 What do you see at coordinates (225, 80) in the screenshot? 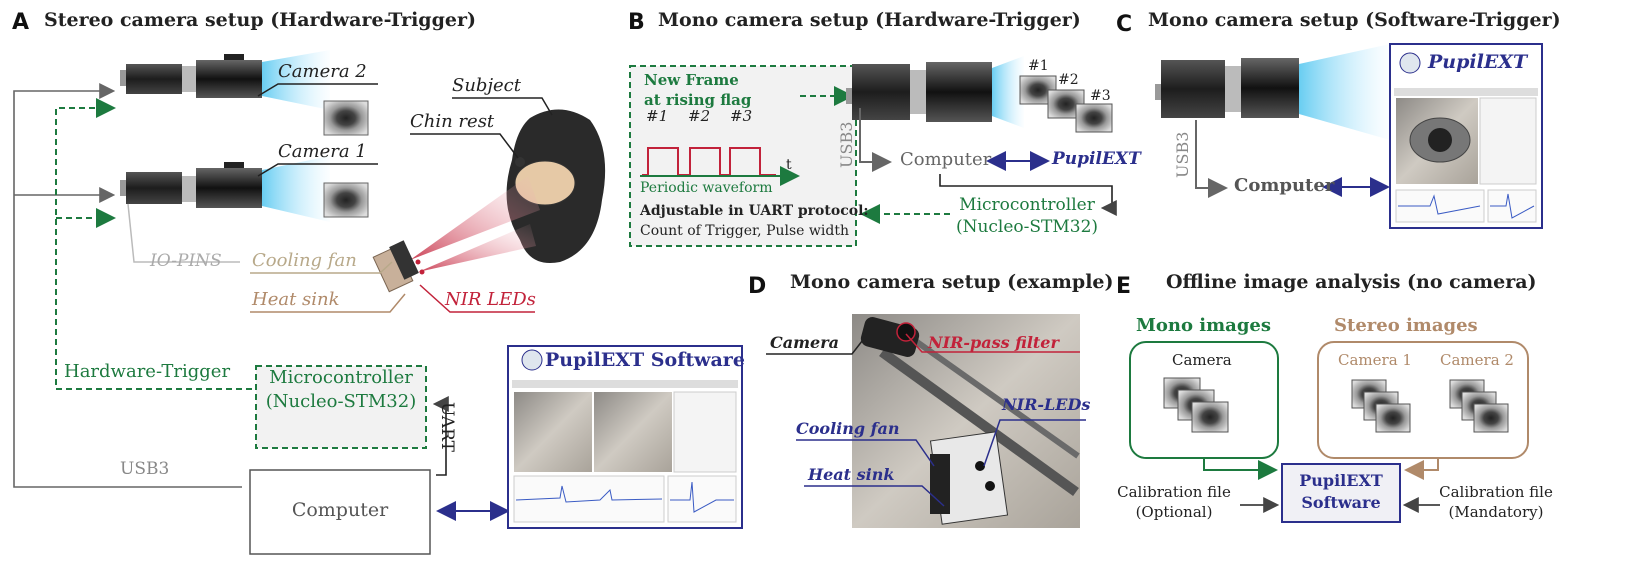
I see `camera-2-icon` at bounding box center [225, 80].